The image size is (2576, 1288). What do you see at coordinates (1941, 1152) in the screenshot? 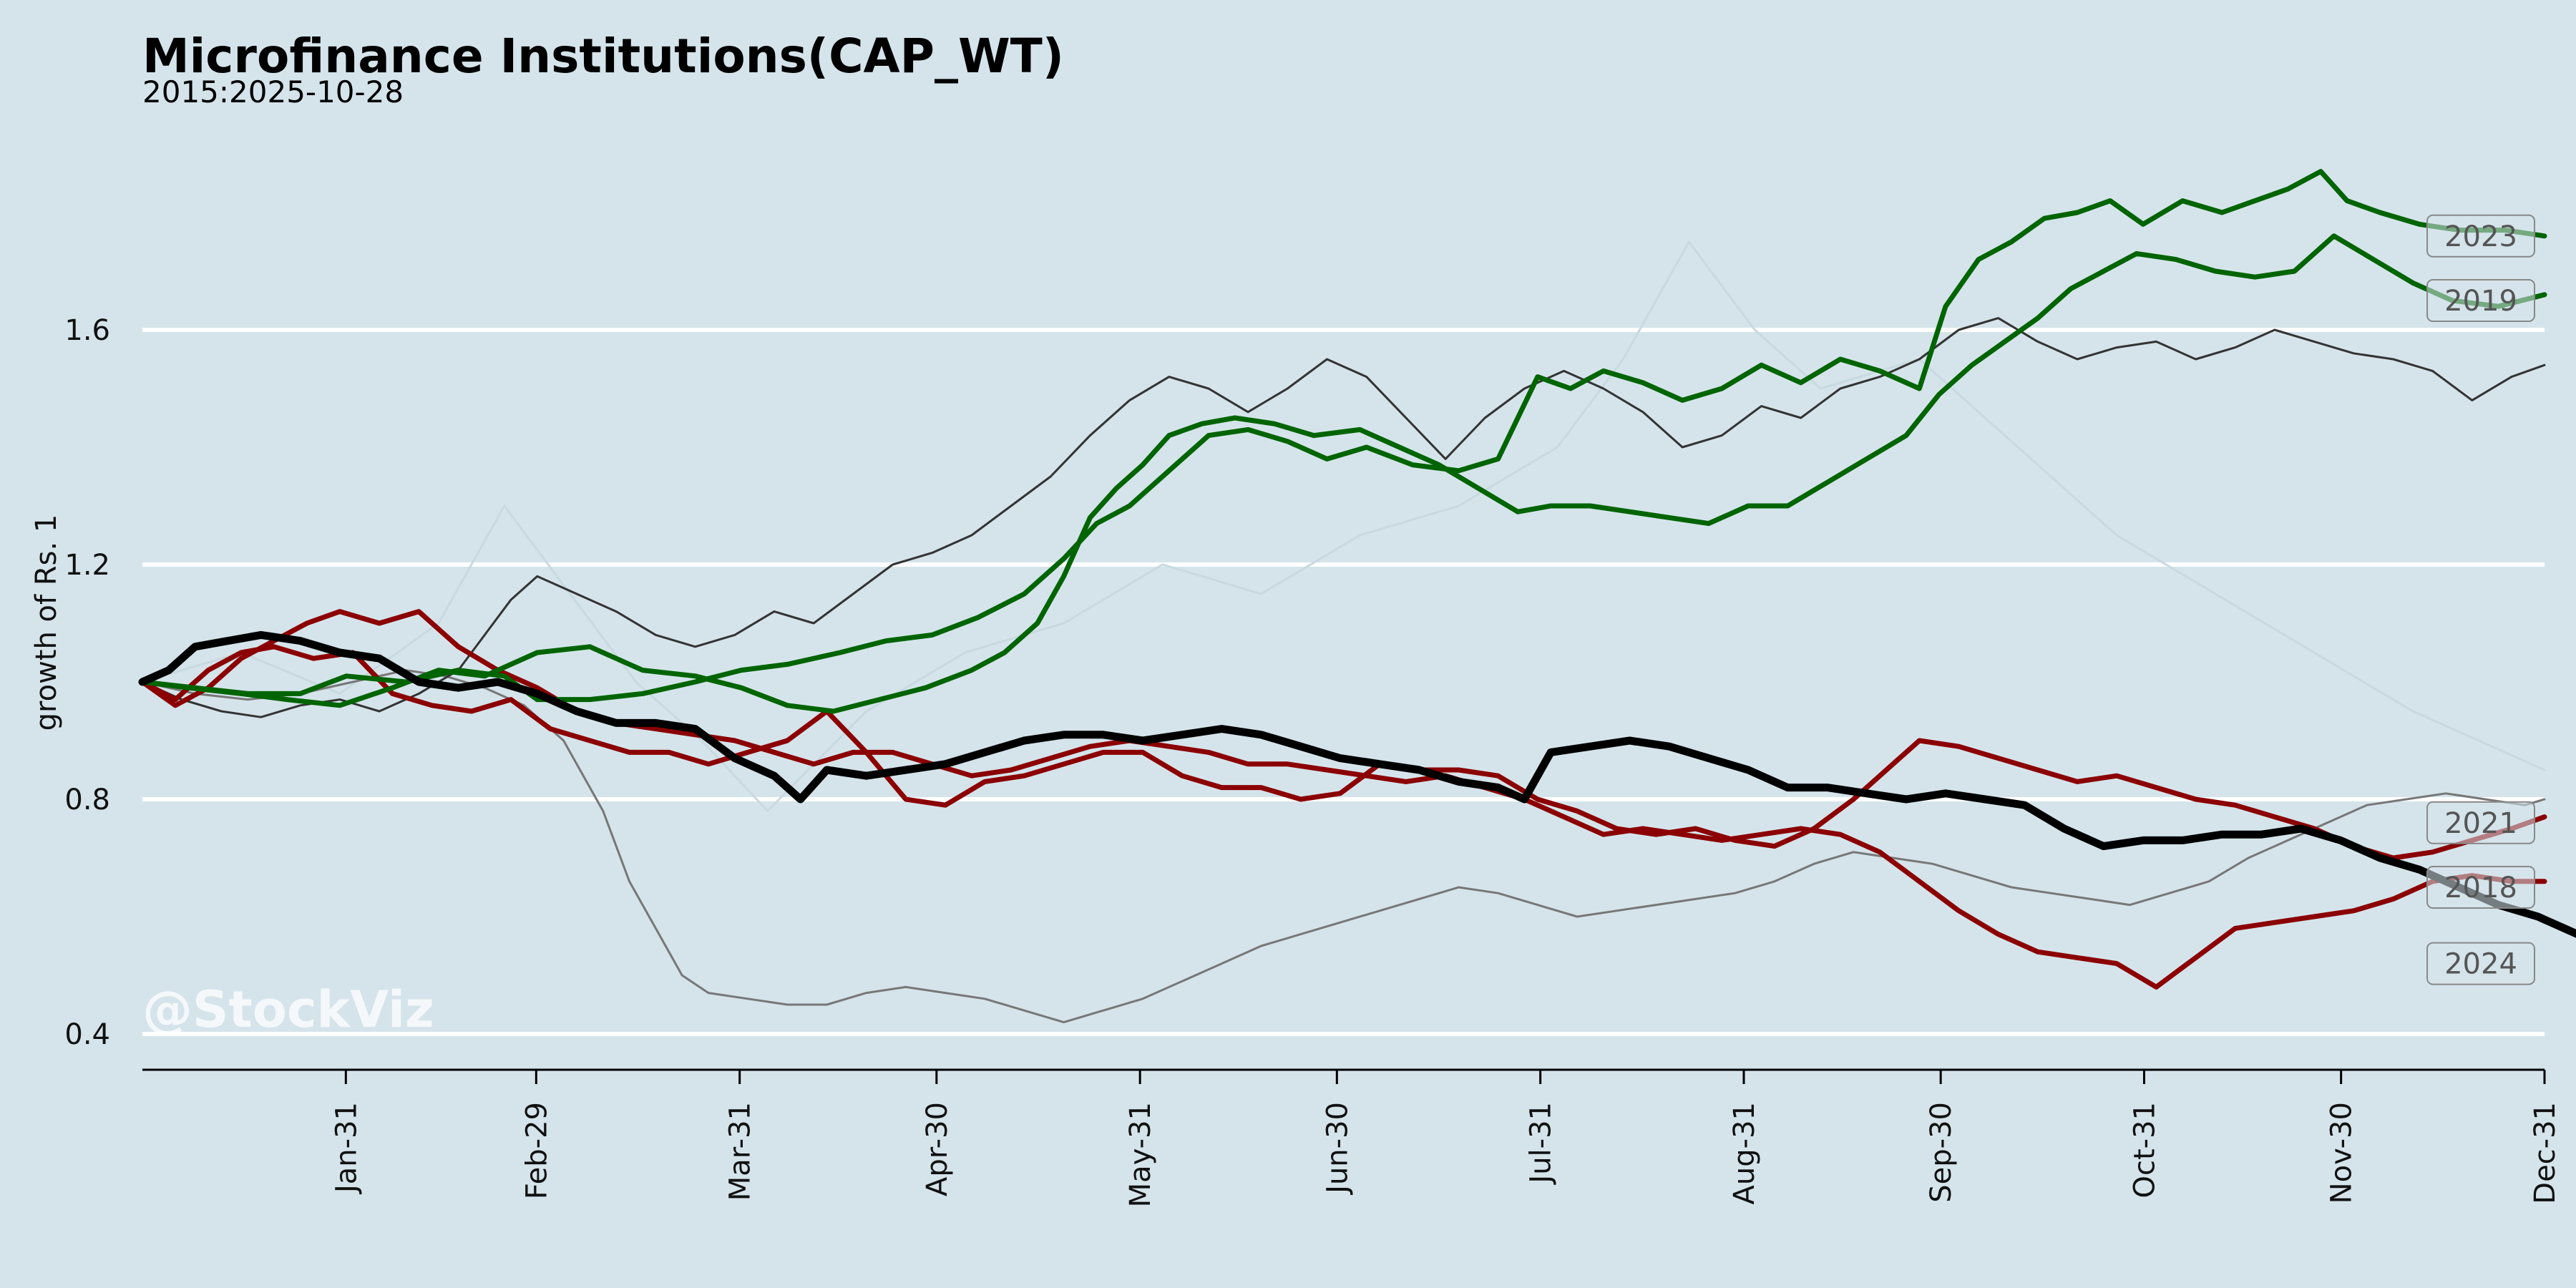
I see `x-tick-label: Sep-30` at bounding box center [1941, 1152].